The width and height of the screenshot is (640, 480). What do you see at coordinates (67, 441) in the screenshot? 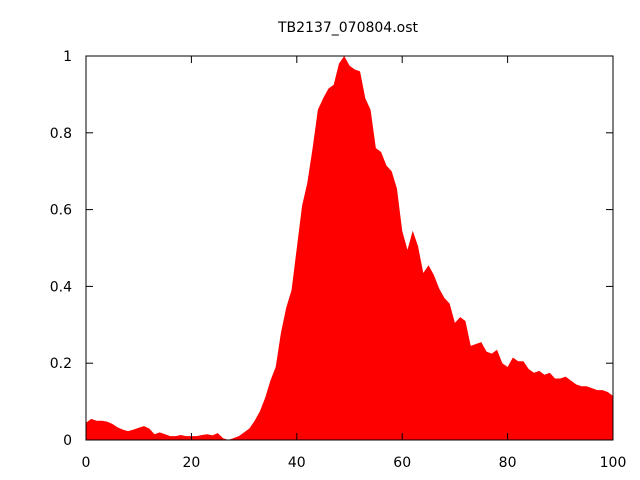
I see `y-tick-label: 0` at bounding box center [67, 441].